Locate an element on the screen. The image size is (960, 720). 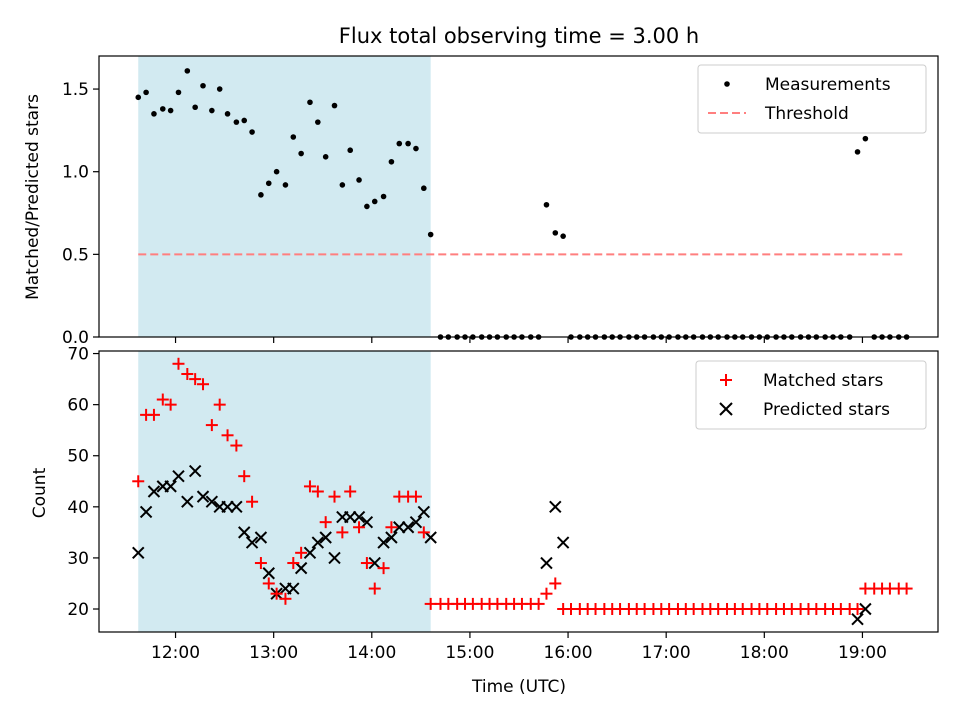
y-tick-label: 0.5 is located at coordinates (75, 255).